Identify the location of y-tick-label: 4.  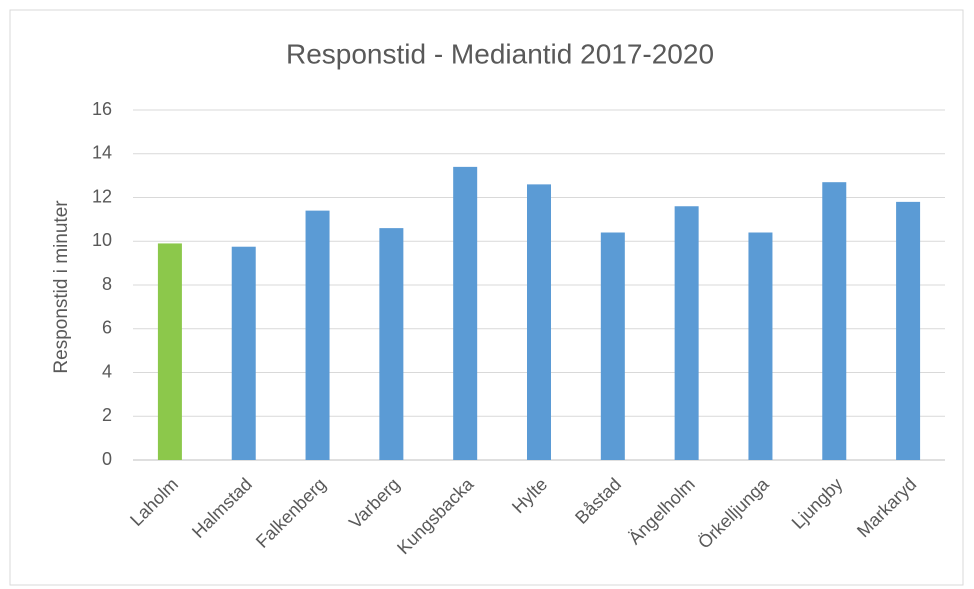
(107, 371).